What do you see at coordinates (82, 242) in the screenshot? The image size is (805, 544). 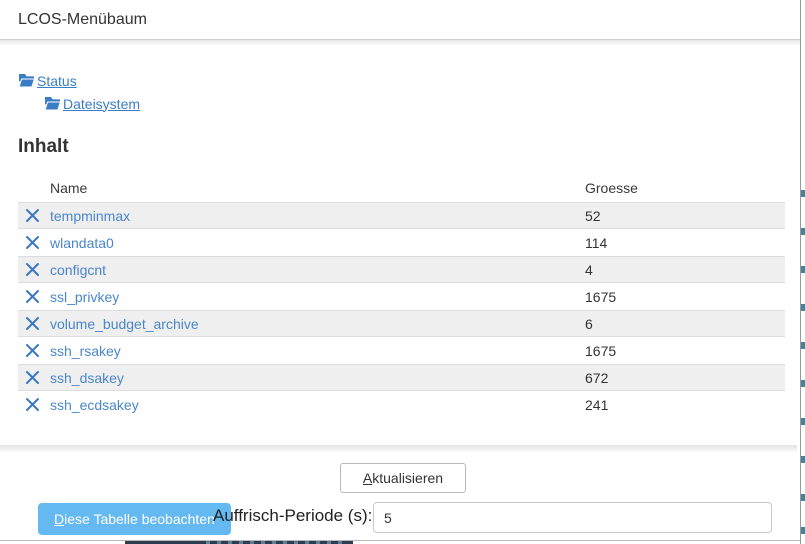 I see `file-link: wlandata0` at bounding box center [82, 242].